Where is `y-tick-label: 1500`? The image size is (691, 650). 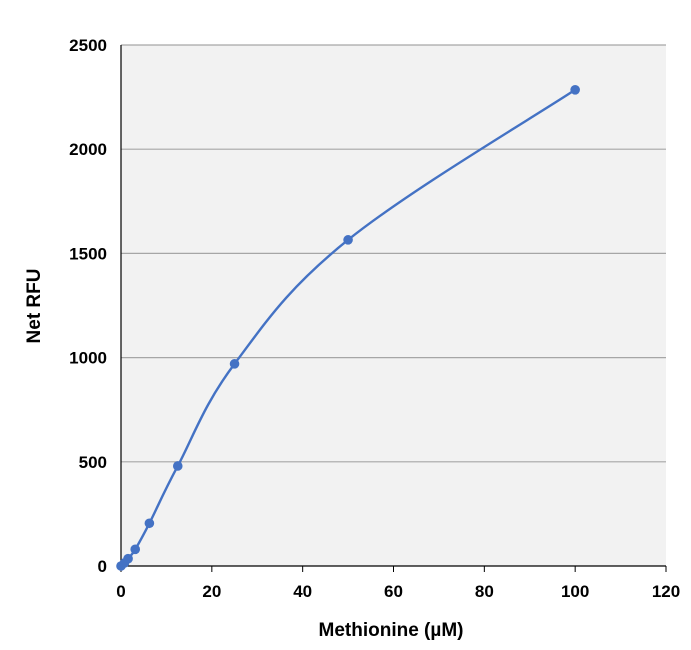 y-tick-label: 1500 is located at coordinates (88, 253).